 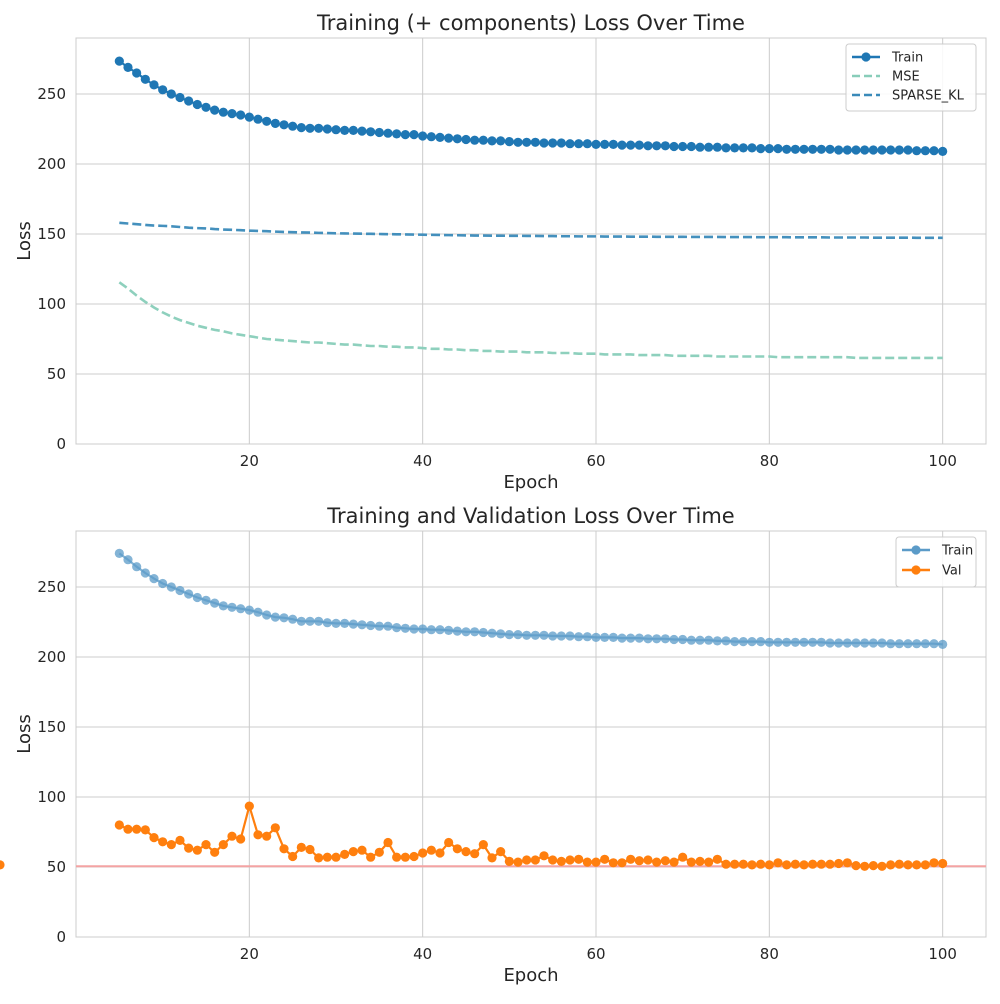 What do you see at coordinates (957, 551) in the screenshot?
I see `legend-label: Train` at bounding box center [957, 551].